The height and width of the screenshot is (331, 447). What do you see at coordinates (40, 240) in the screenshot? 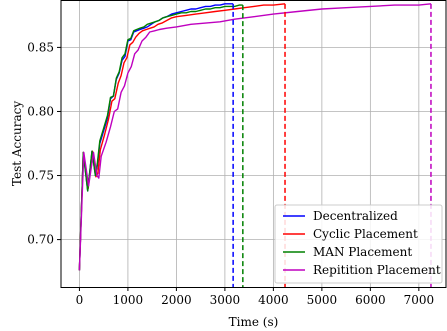
I see `y-tick-label-0: 0.70` at bounding box center [40, 240].